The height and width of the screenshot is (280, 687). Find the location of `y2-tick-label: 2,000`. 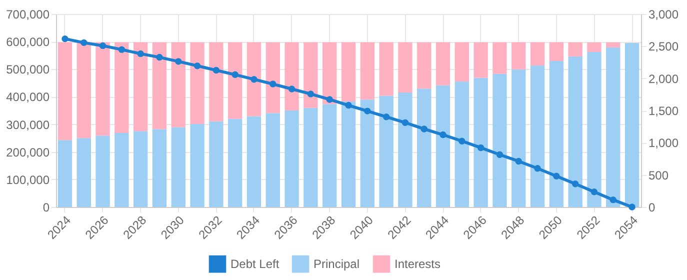

y2-tick-label: 2,000 is located at coordinates (663, 79).